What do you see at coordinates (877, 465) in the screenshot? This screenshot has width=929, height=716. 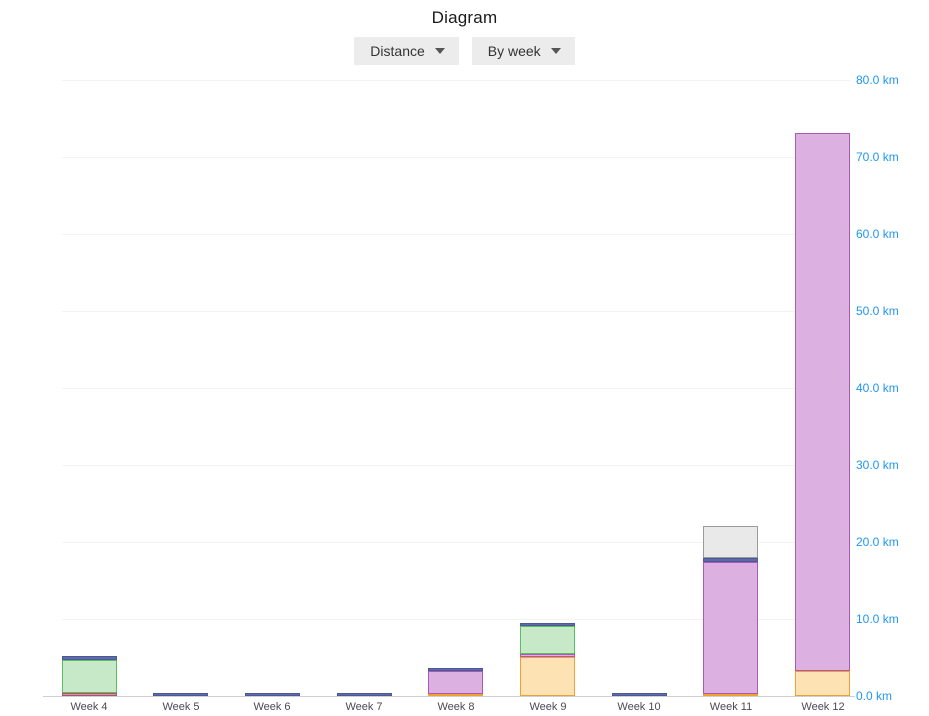 I see `y-axis-tick-label: 30.0 km` at bounding box center [877, 465].